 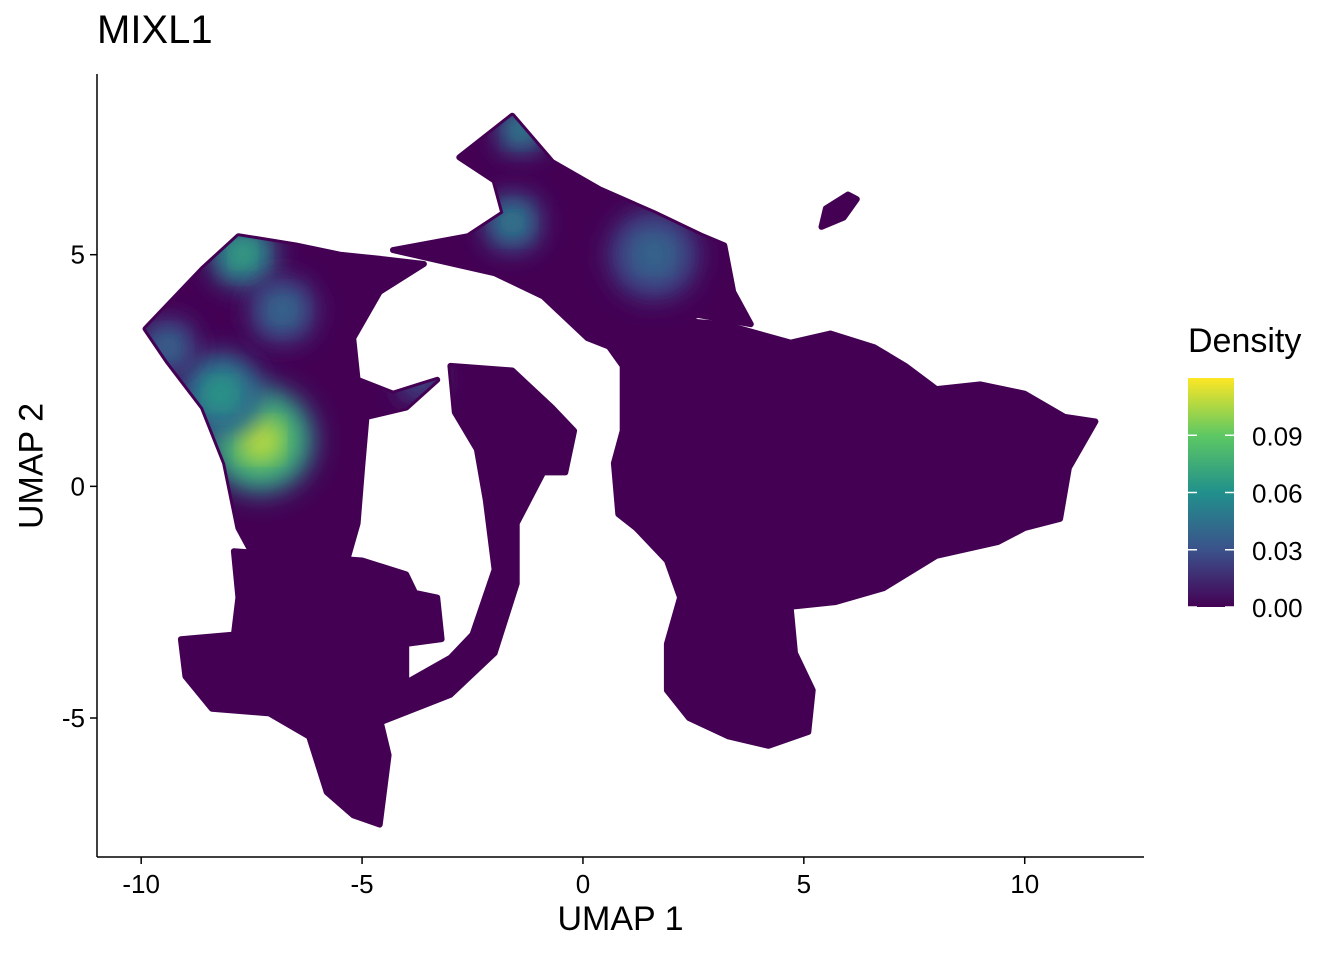 What do you see at coordinates (31, 466) in the screenshot?
I see `y-axis-label: UMAP 2` at bounding box center [31, 466].